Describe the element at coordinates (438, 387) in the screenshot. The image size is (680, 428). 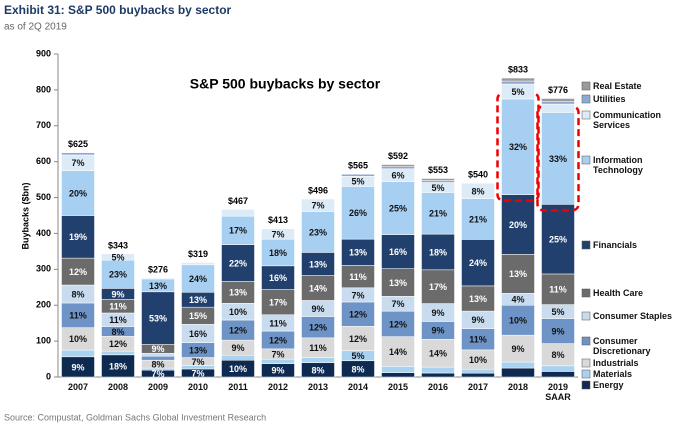
I see `x-tick-label: 2016` at that location.